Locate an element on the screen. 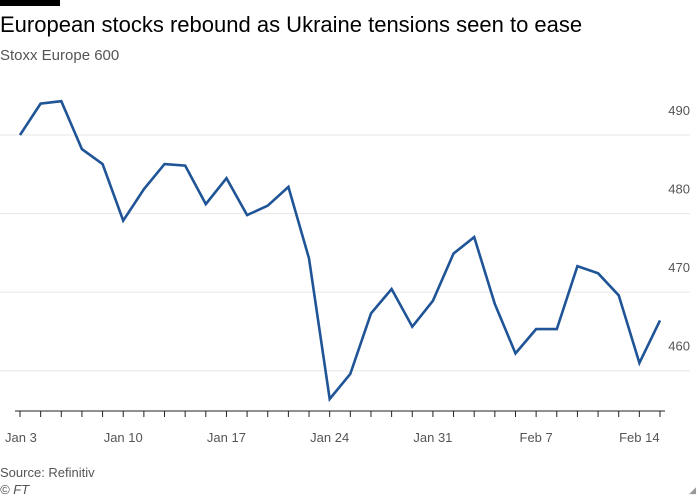 The width and height of the screenshot is (700, 500). x-tick-label: Jan 24 is located at coordinates (329, 437).